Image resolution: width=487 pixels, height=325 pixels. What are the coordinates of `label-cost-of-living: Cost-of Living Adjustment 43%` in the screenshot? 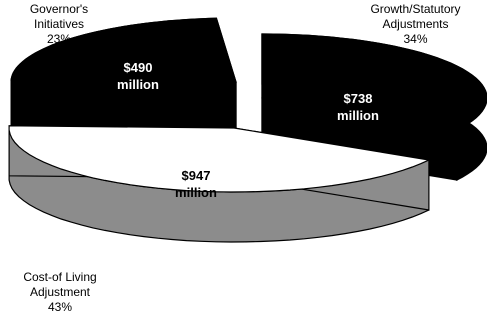 It's located at (60, 292).